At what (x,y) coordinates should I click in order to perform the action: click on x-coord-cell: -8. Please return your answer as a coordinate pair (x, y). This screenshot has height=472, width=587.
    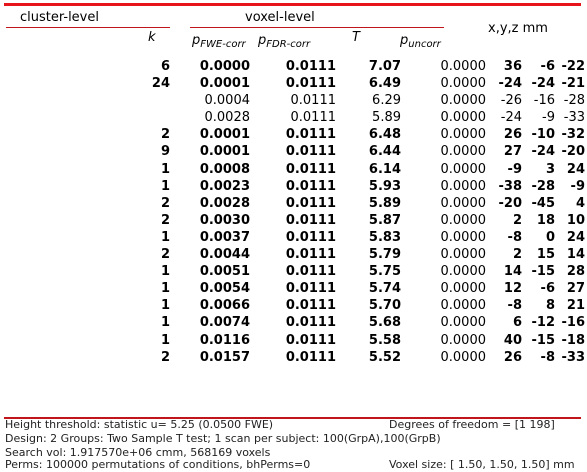
    Looking at the image, I should click on (514, 237).